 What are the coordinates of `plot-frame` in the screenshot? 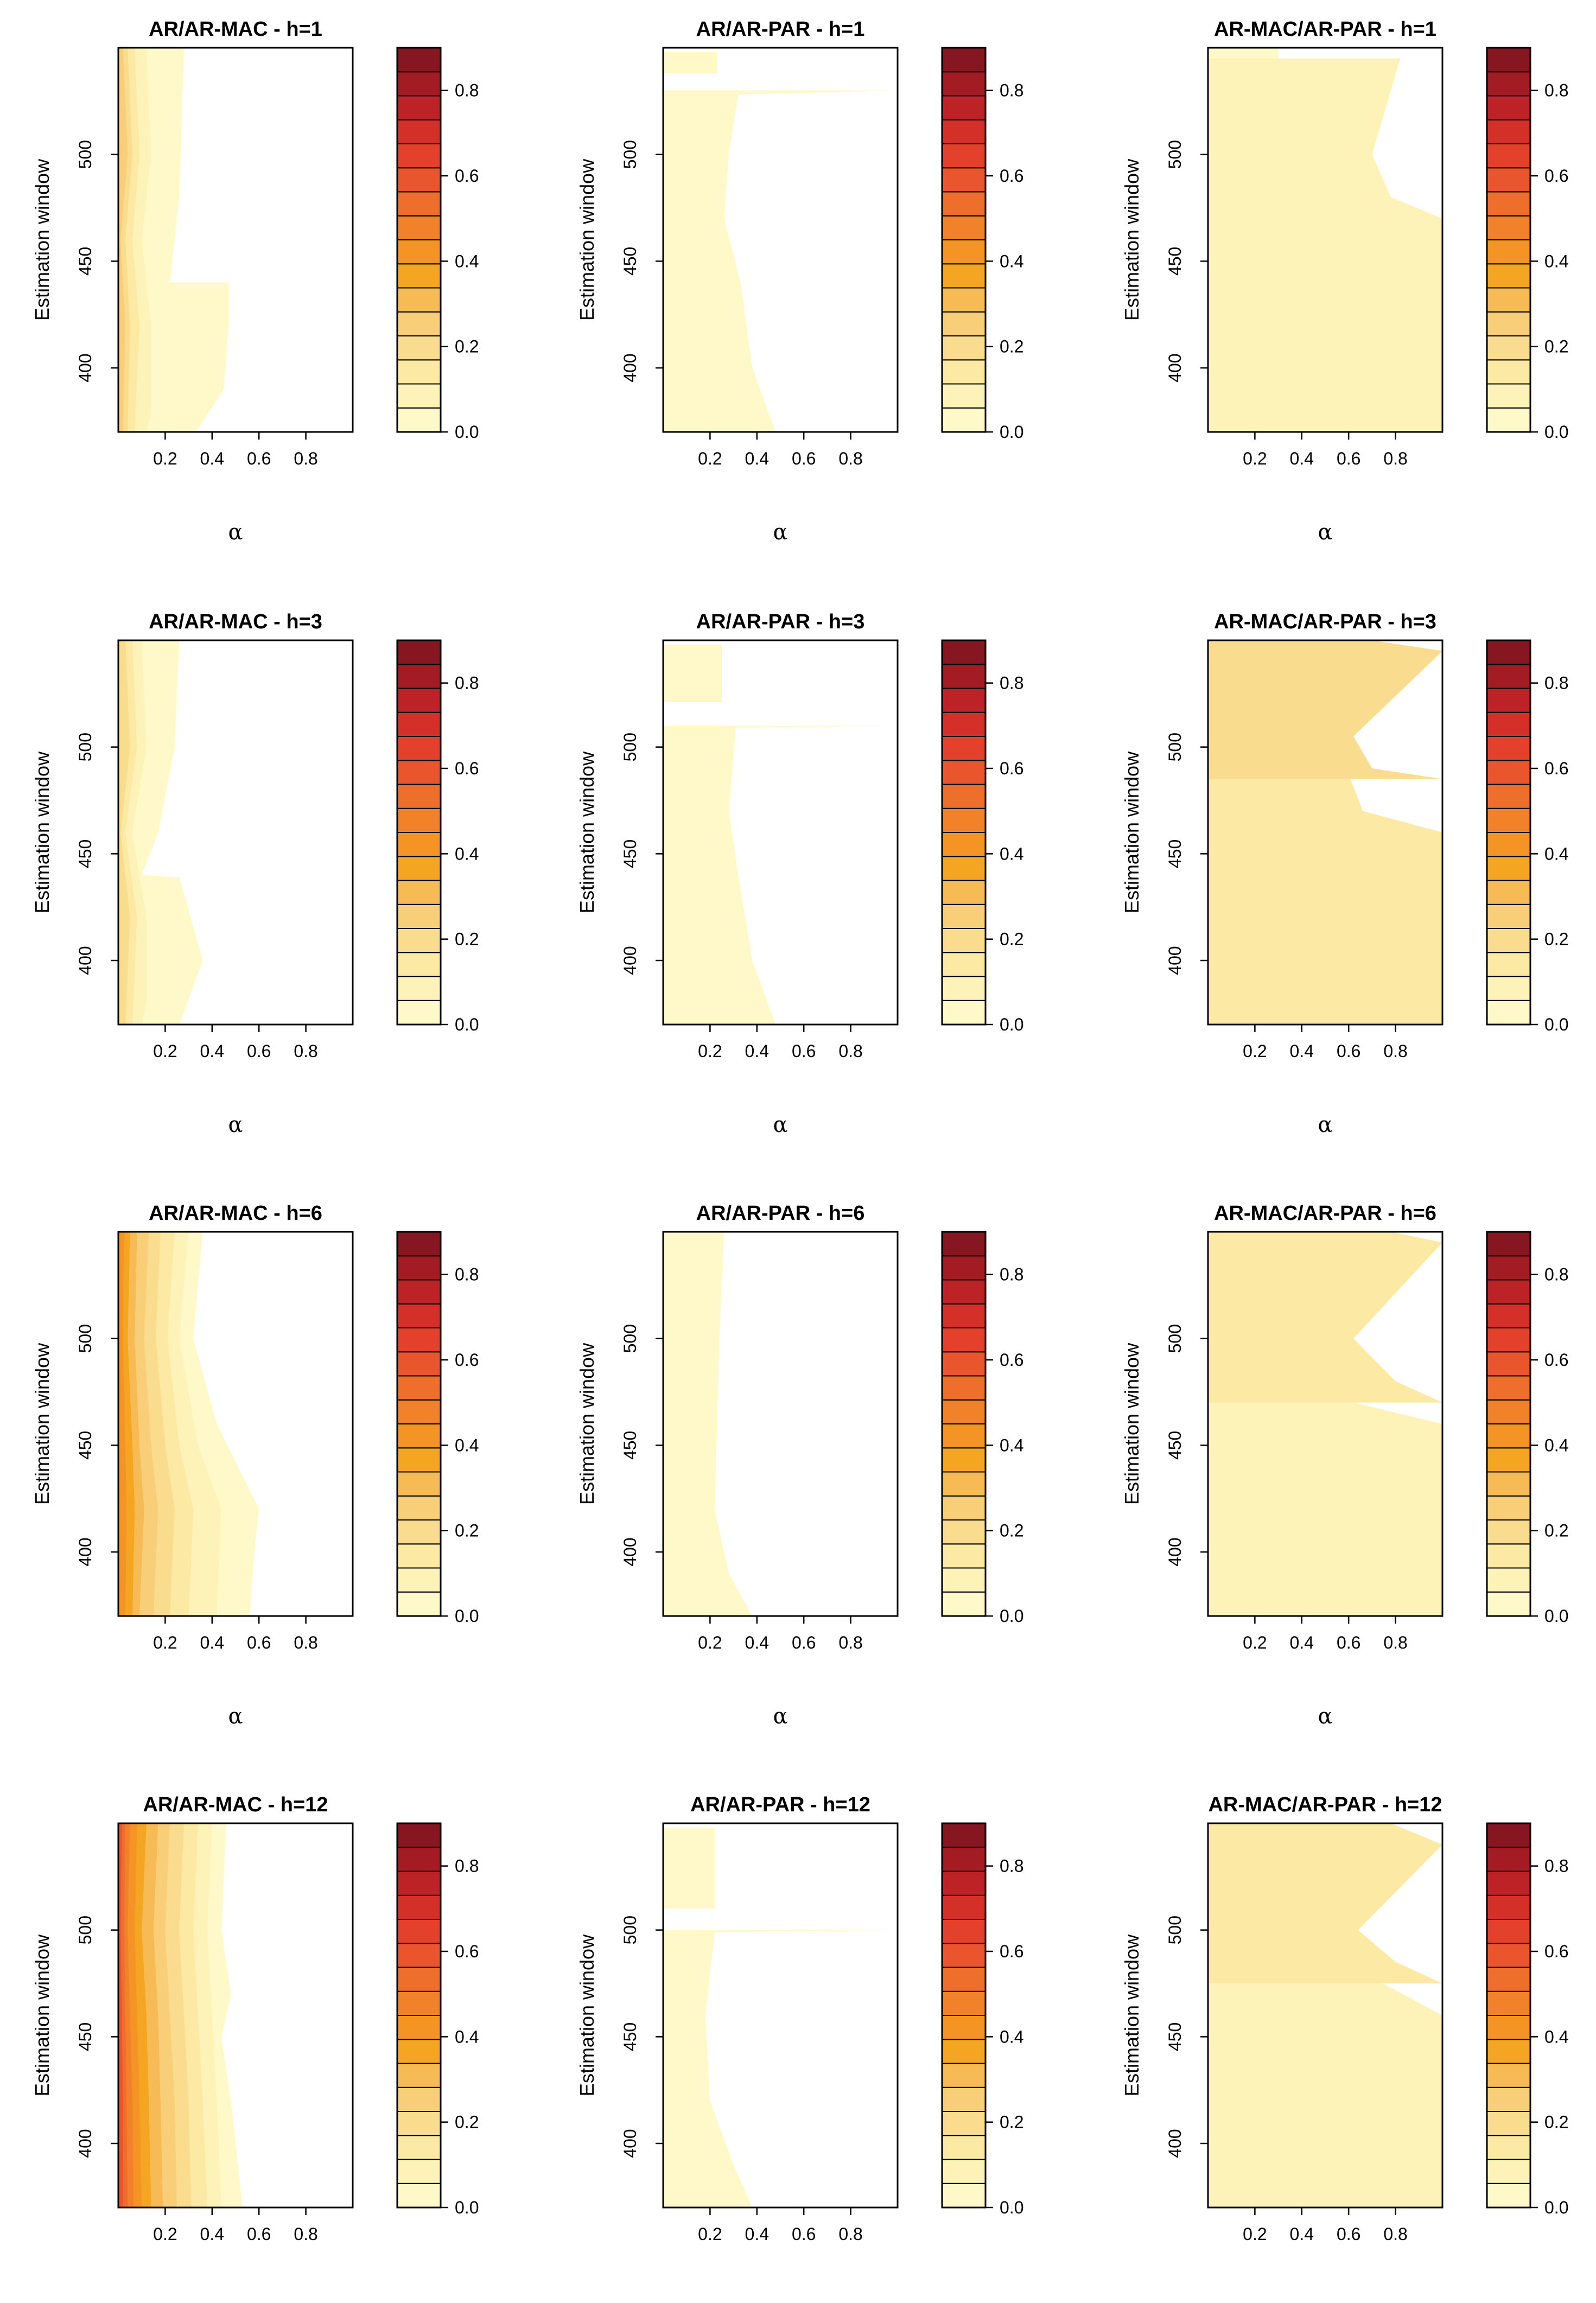 It's located at (1325, 832).